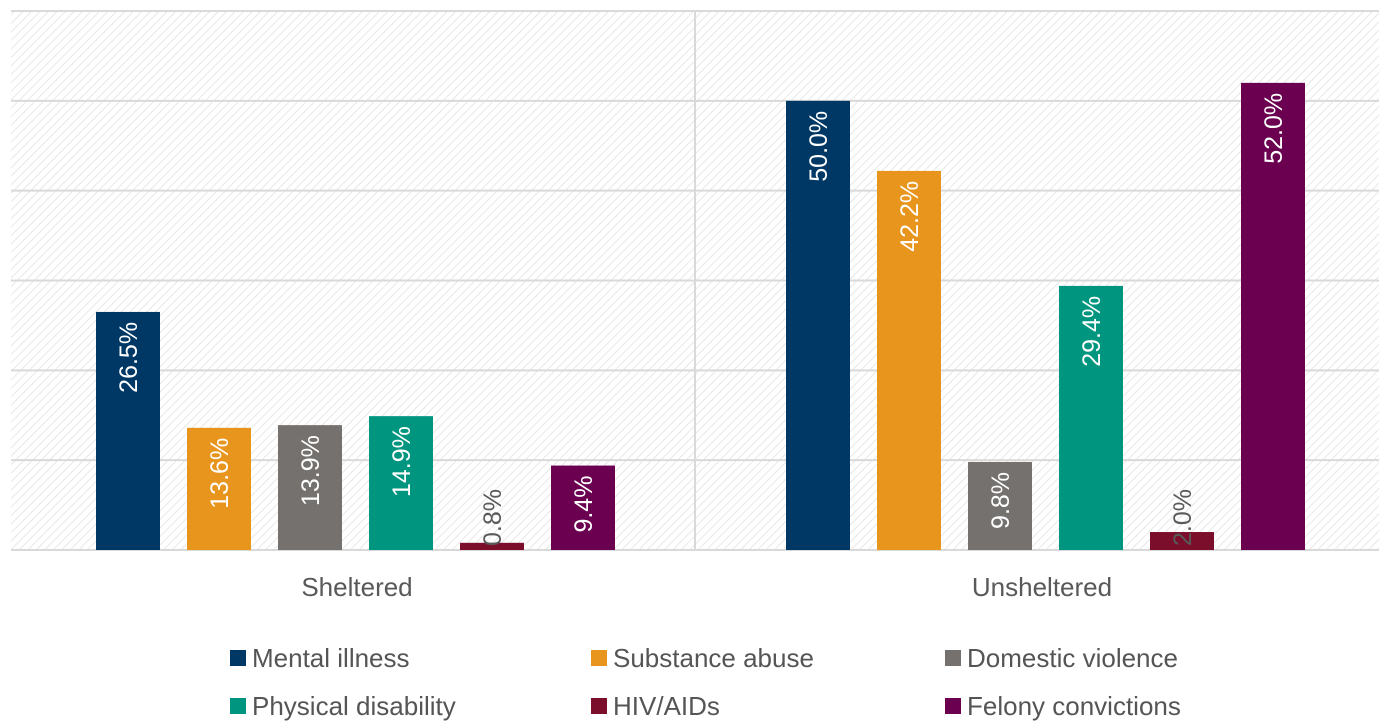 The image size is (1379, 726). Describe the element at coordinates (311, 470) in the screenshot. I see `data-label: 13.9%` at that location.